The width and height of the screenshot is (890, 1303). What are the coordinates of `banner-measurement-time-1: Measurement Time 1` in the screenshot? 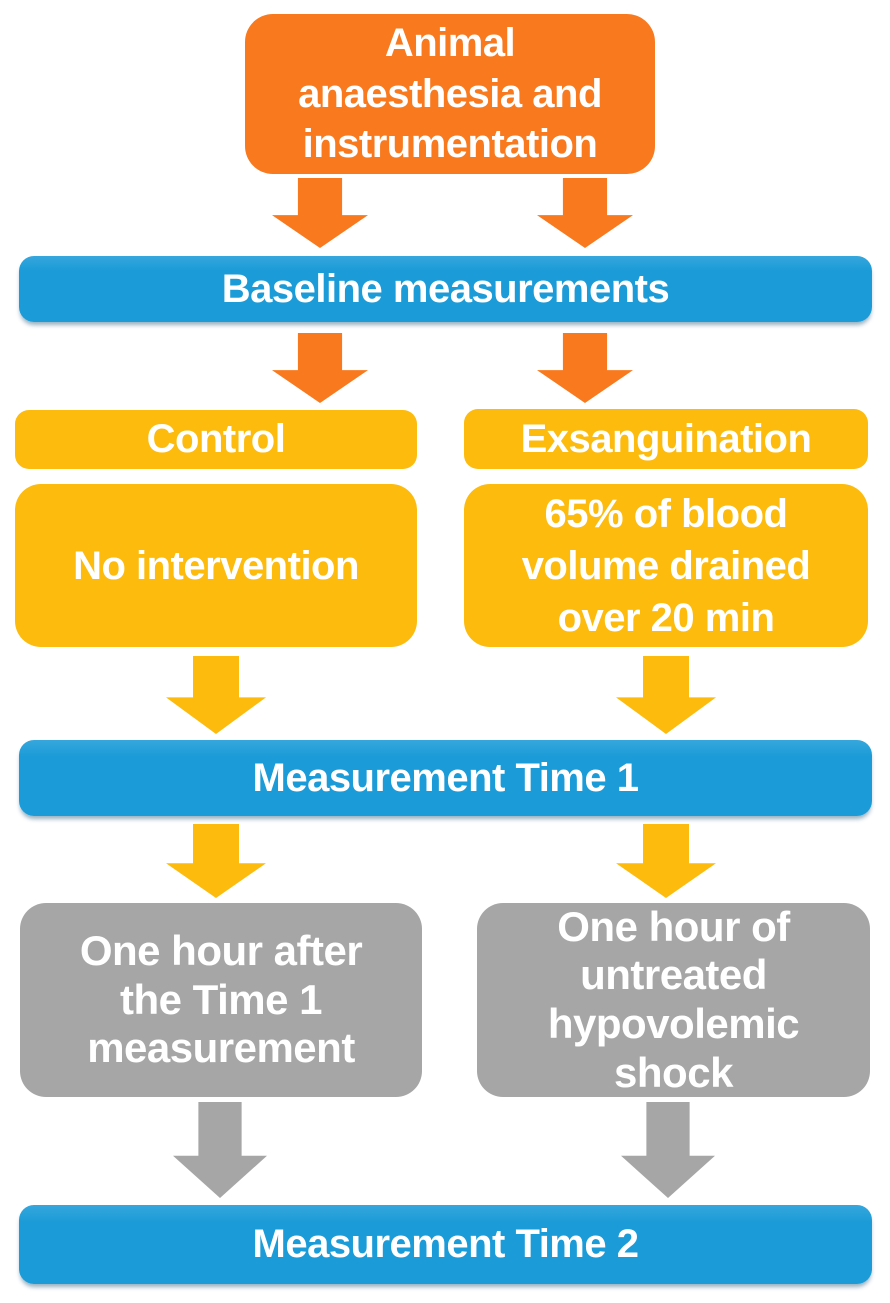 It's located at (445, 778).